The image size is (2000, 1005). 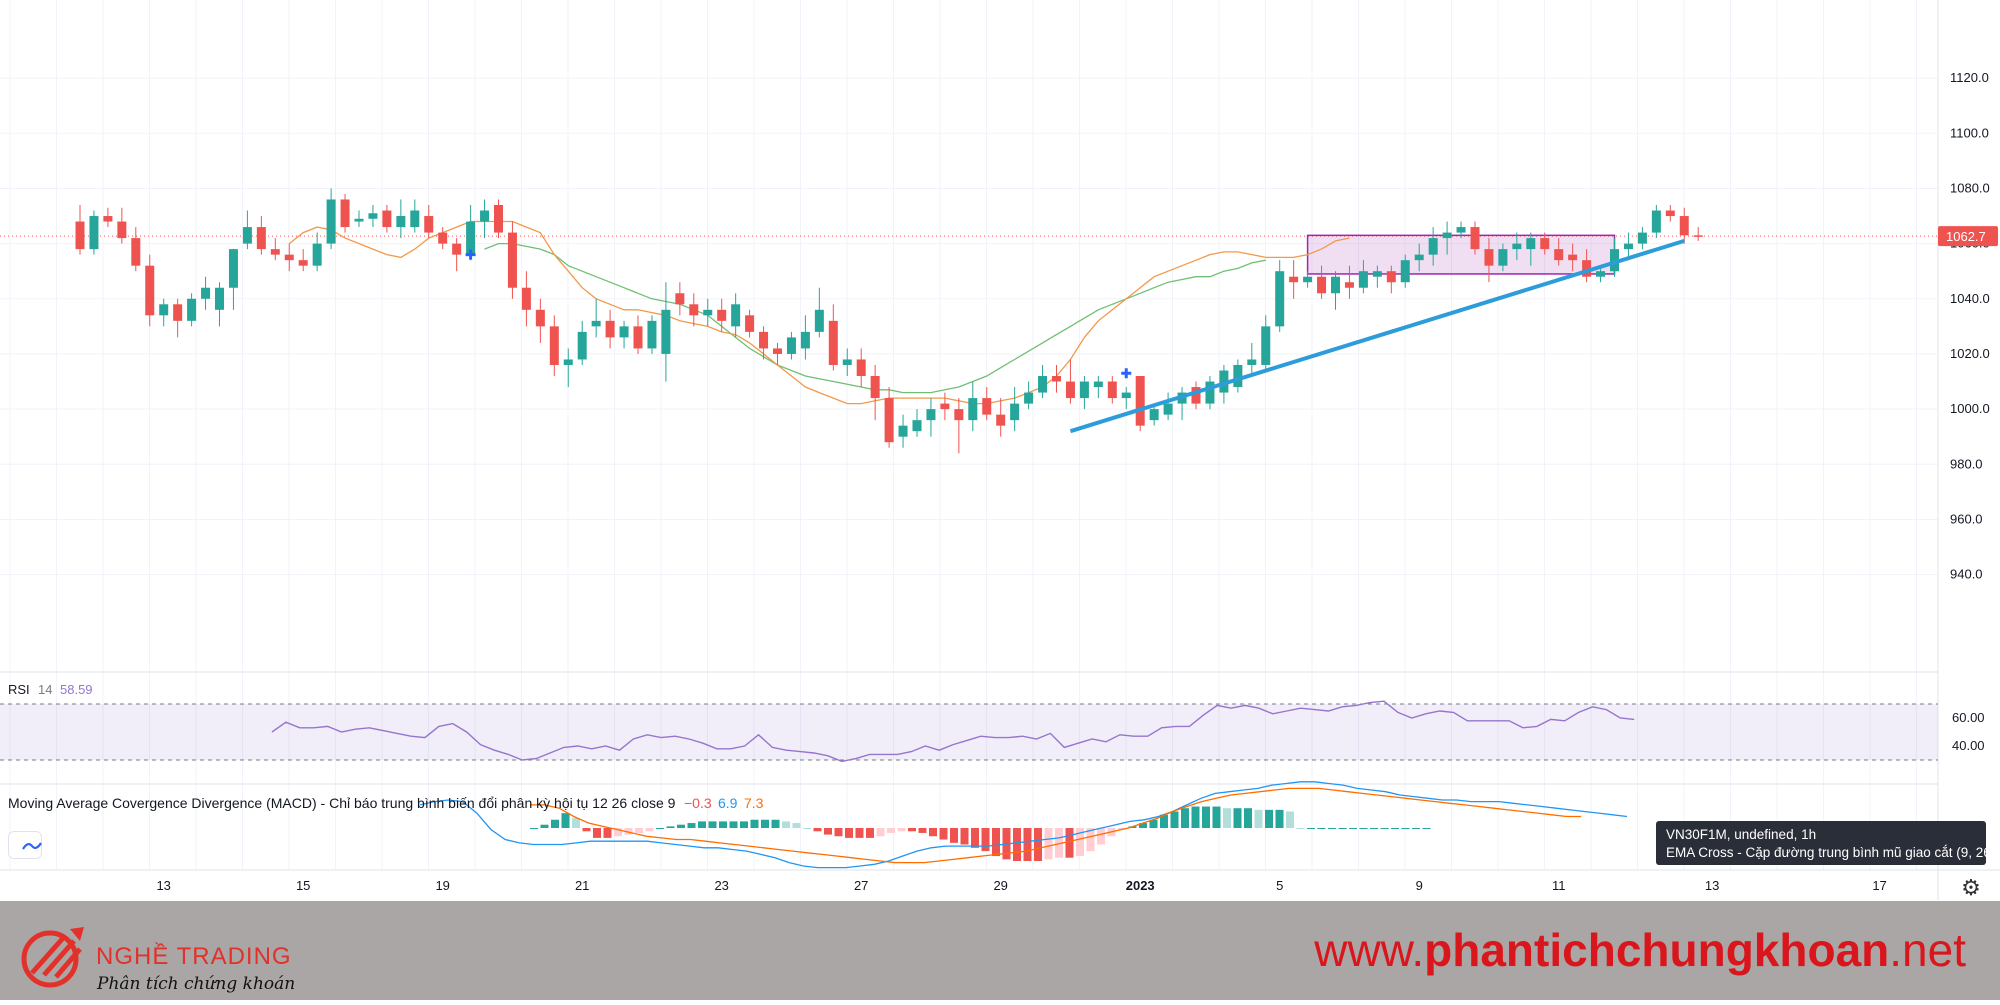 What do you see at coordinates (1657, 950) in the screenshot?
I see `site-main: phantichchungkhoan` at bounding box center [1657, 950].